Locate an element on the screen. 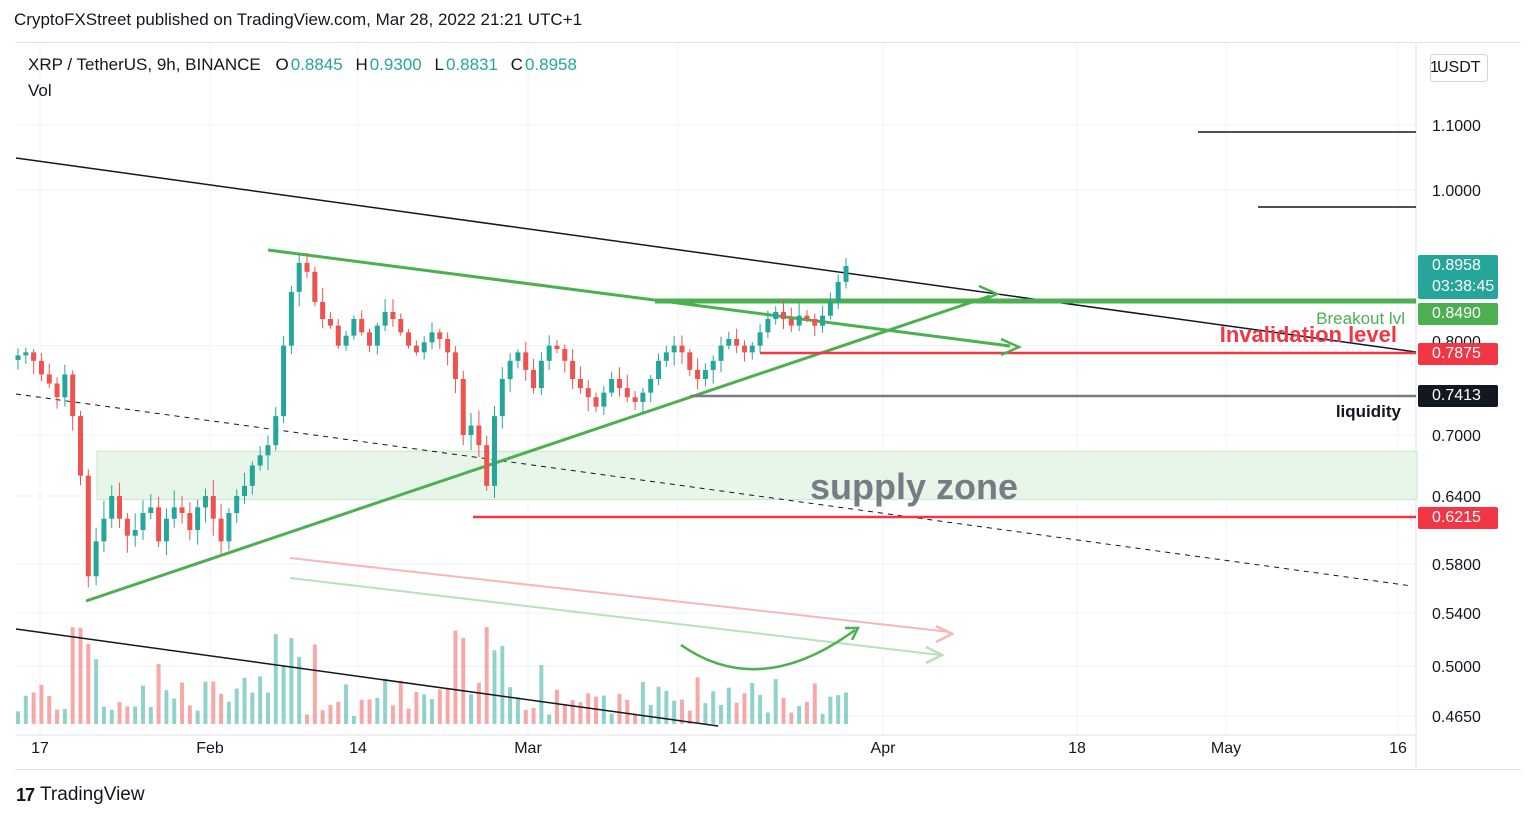 This screenshot has height=822, width=1536. tradingview-logo-icon: 17 is located at coordinates (25, 794).